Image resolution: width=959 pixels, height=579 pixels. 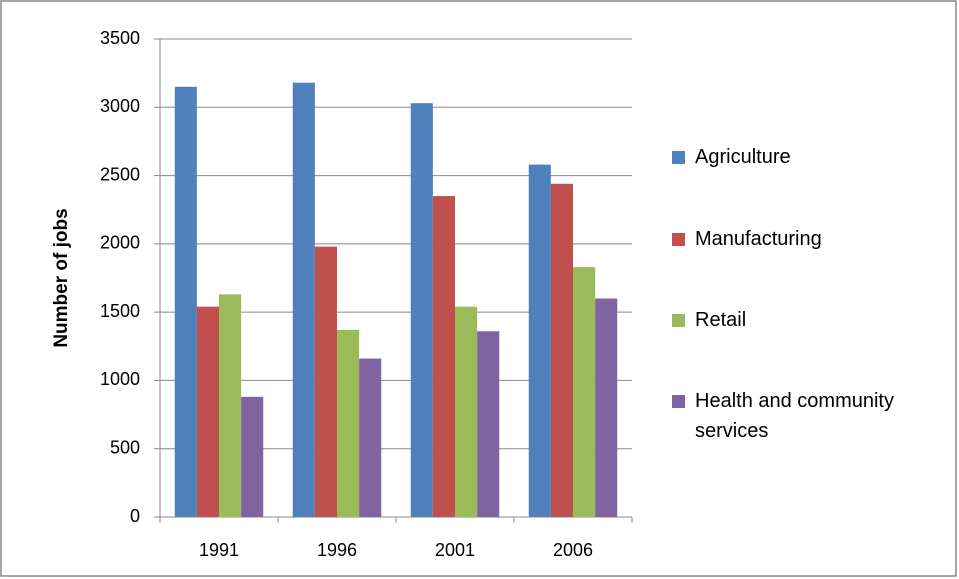 I want to click on y-tick-label: 2500, so click(x=120, y=174).